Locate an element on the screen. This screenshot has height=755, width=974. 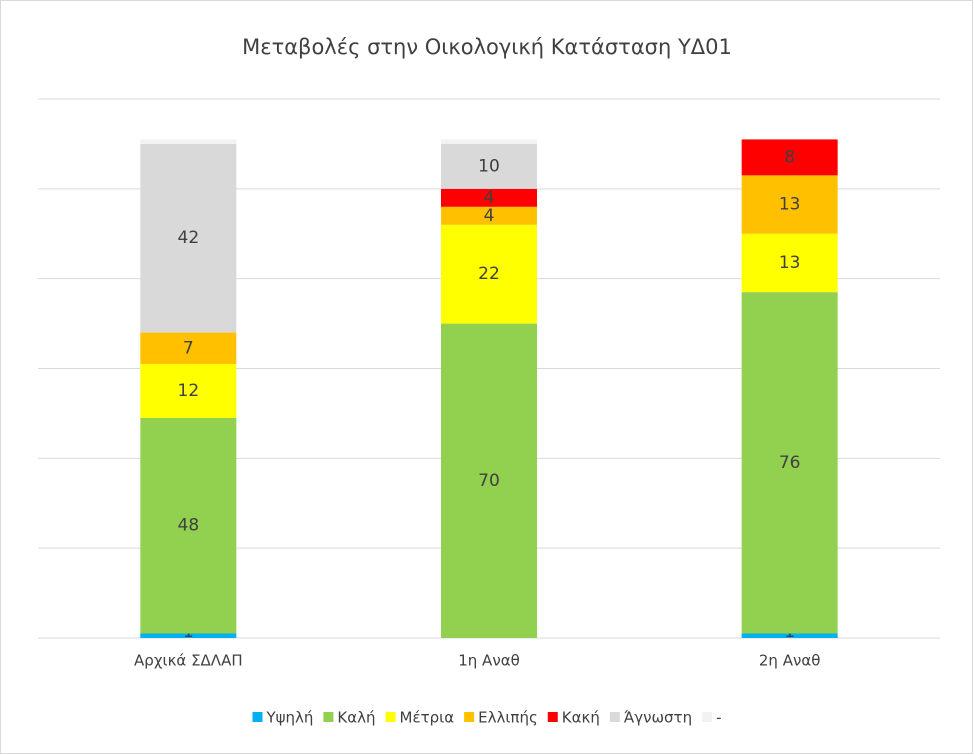
legend: Υψηλή Καλή Μέτρια Ελλιπής Κακή Άγνωστη - is located at coordinates (487, 718).